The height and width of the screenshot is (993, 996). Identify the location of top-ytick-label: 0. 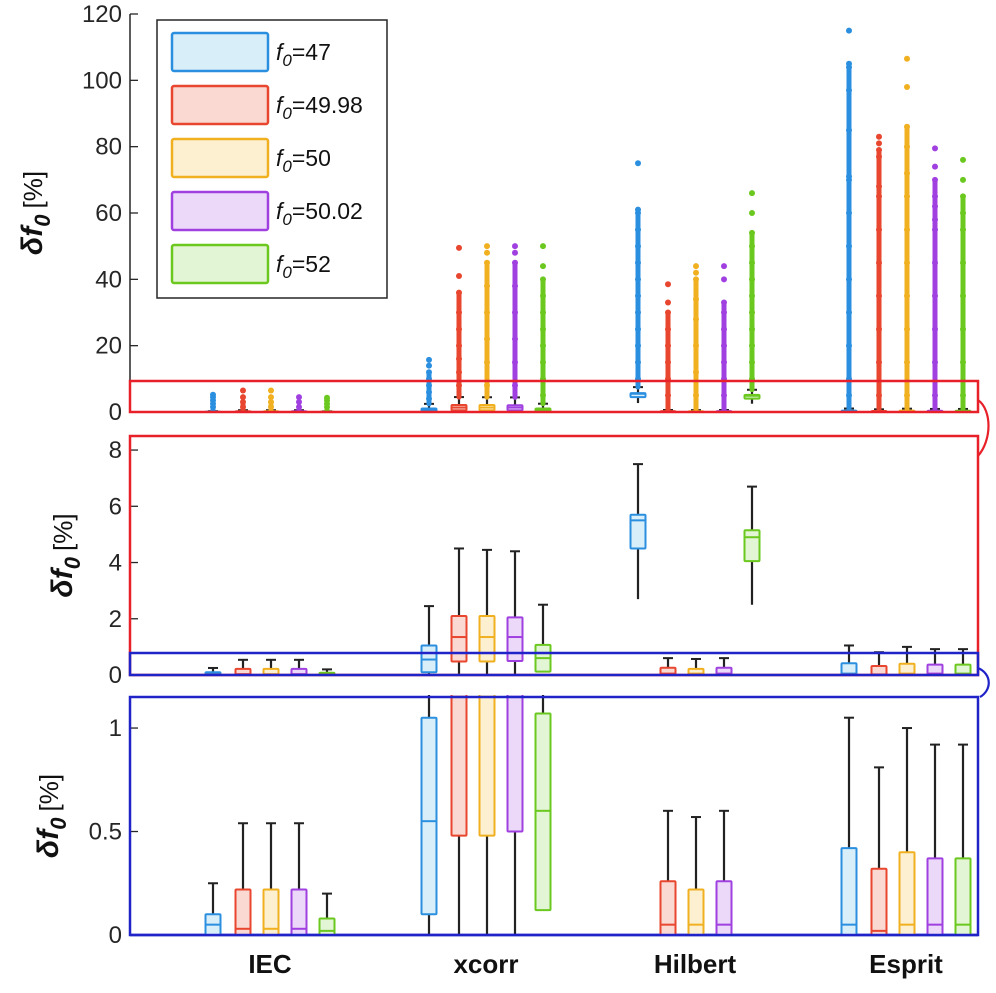
(115, 412).